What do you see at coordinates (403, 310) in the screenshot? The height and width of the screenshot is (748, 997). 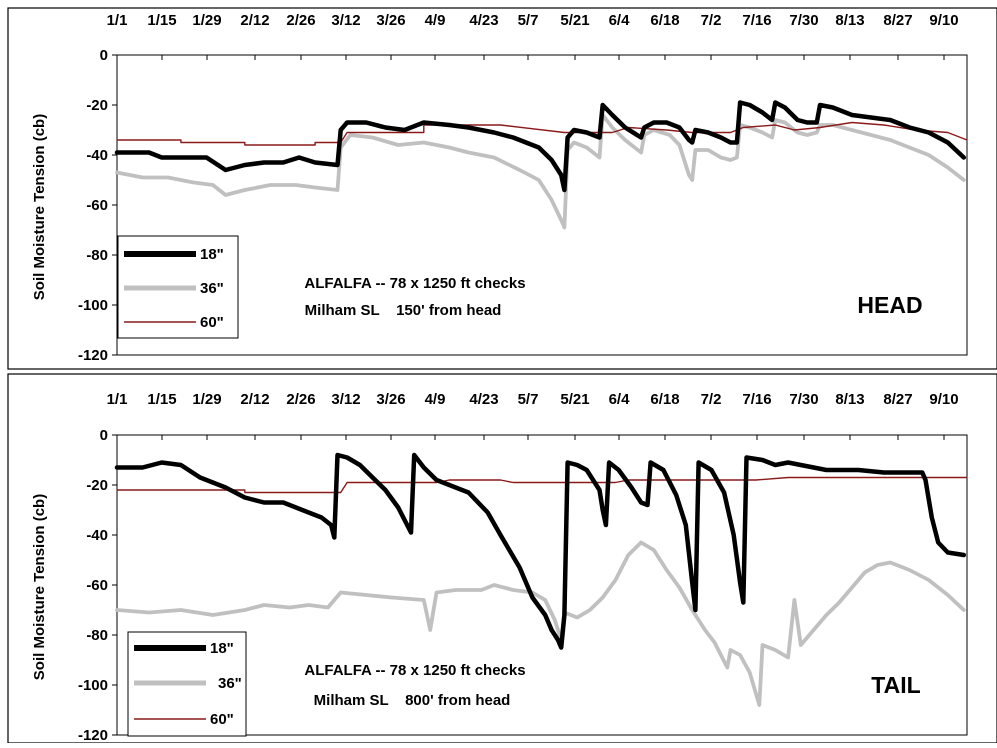 I see `annotation-line-2: Milham SL 150' from head` at bounding box center [403, 310].